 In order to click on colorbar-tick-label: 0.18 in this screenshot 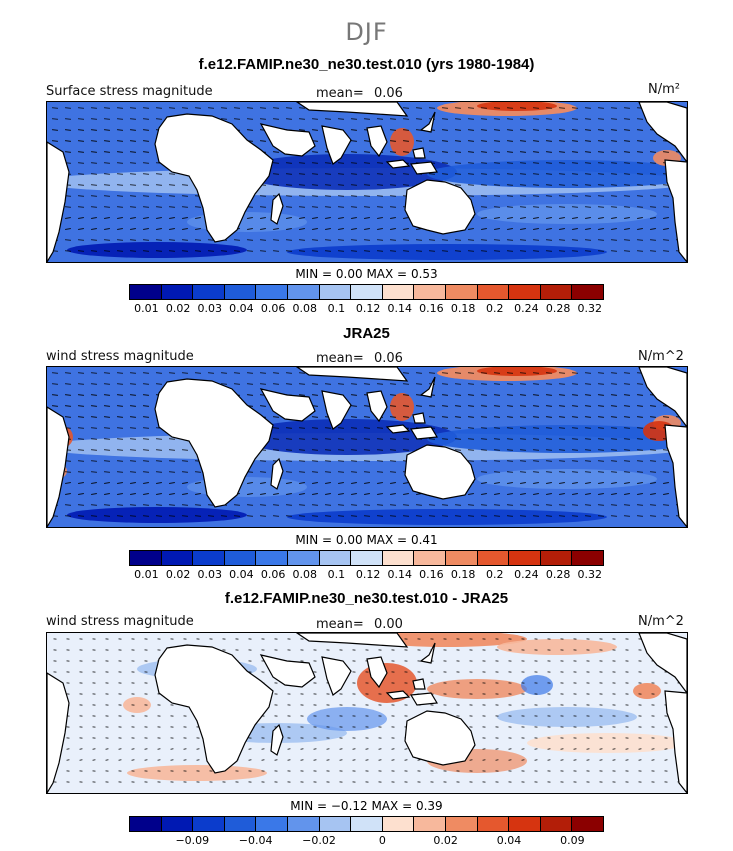, I will do `click(463, 574)`.